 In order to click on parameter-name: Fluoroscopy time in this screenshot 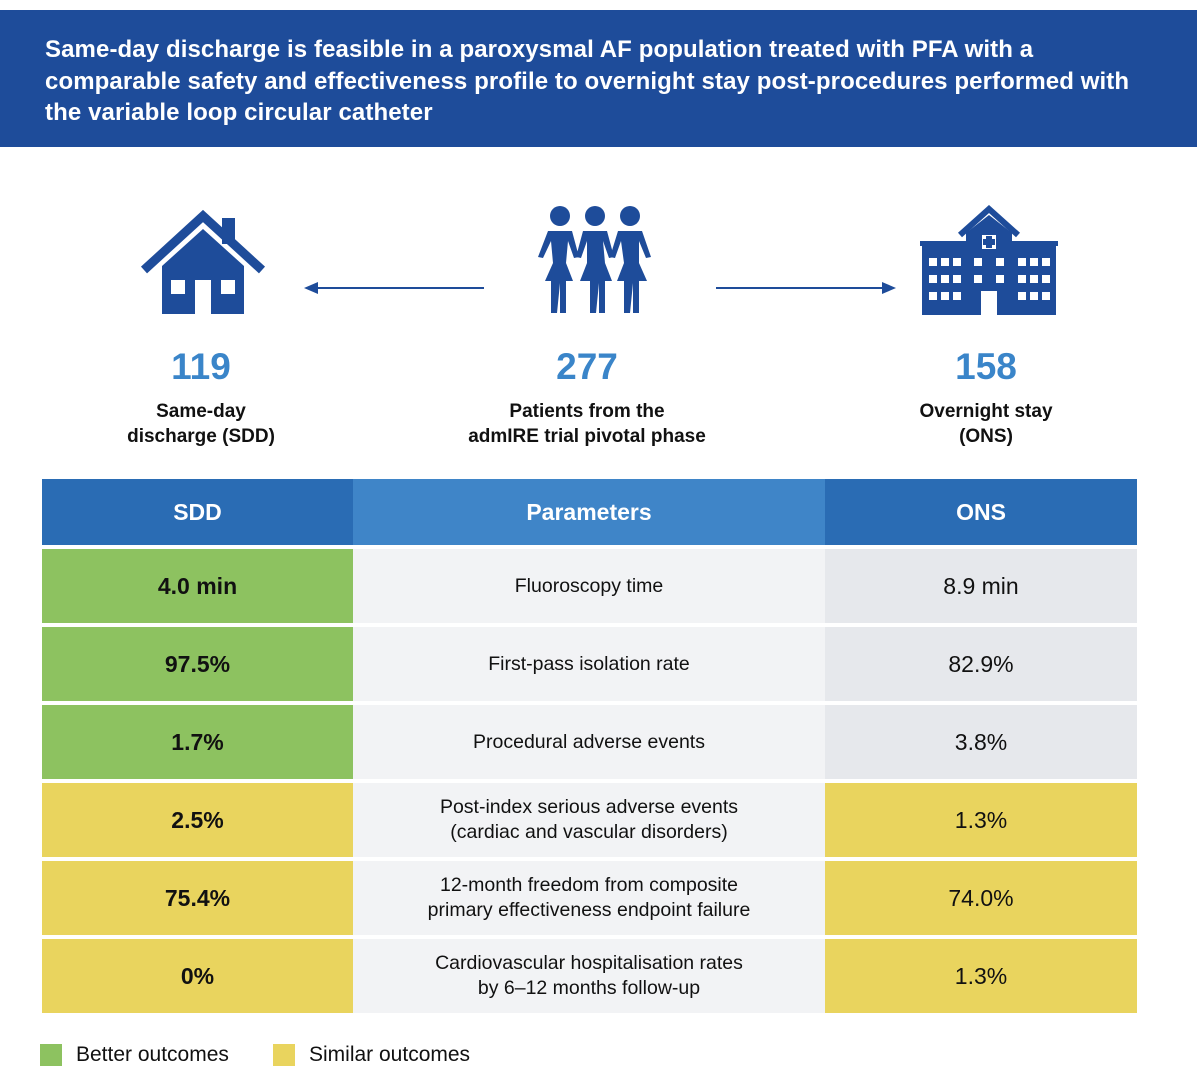, I will do `click(589, 586)`.